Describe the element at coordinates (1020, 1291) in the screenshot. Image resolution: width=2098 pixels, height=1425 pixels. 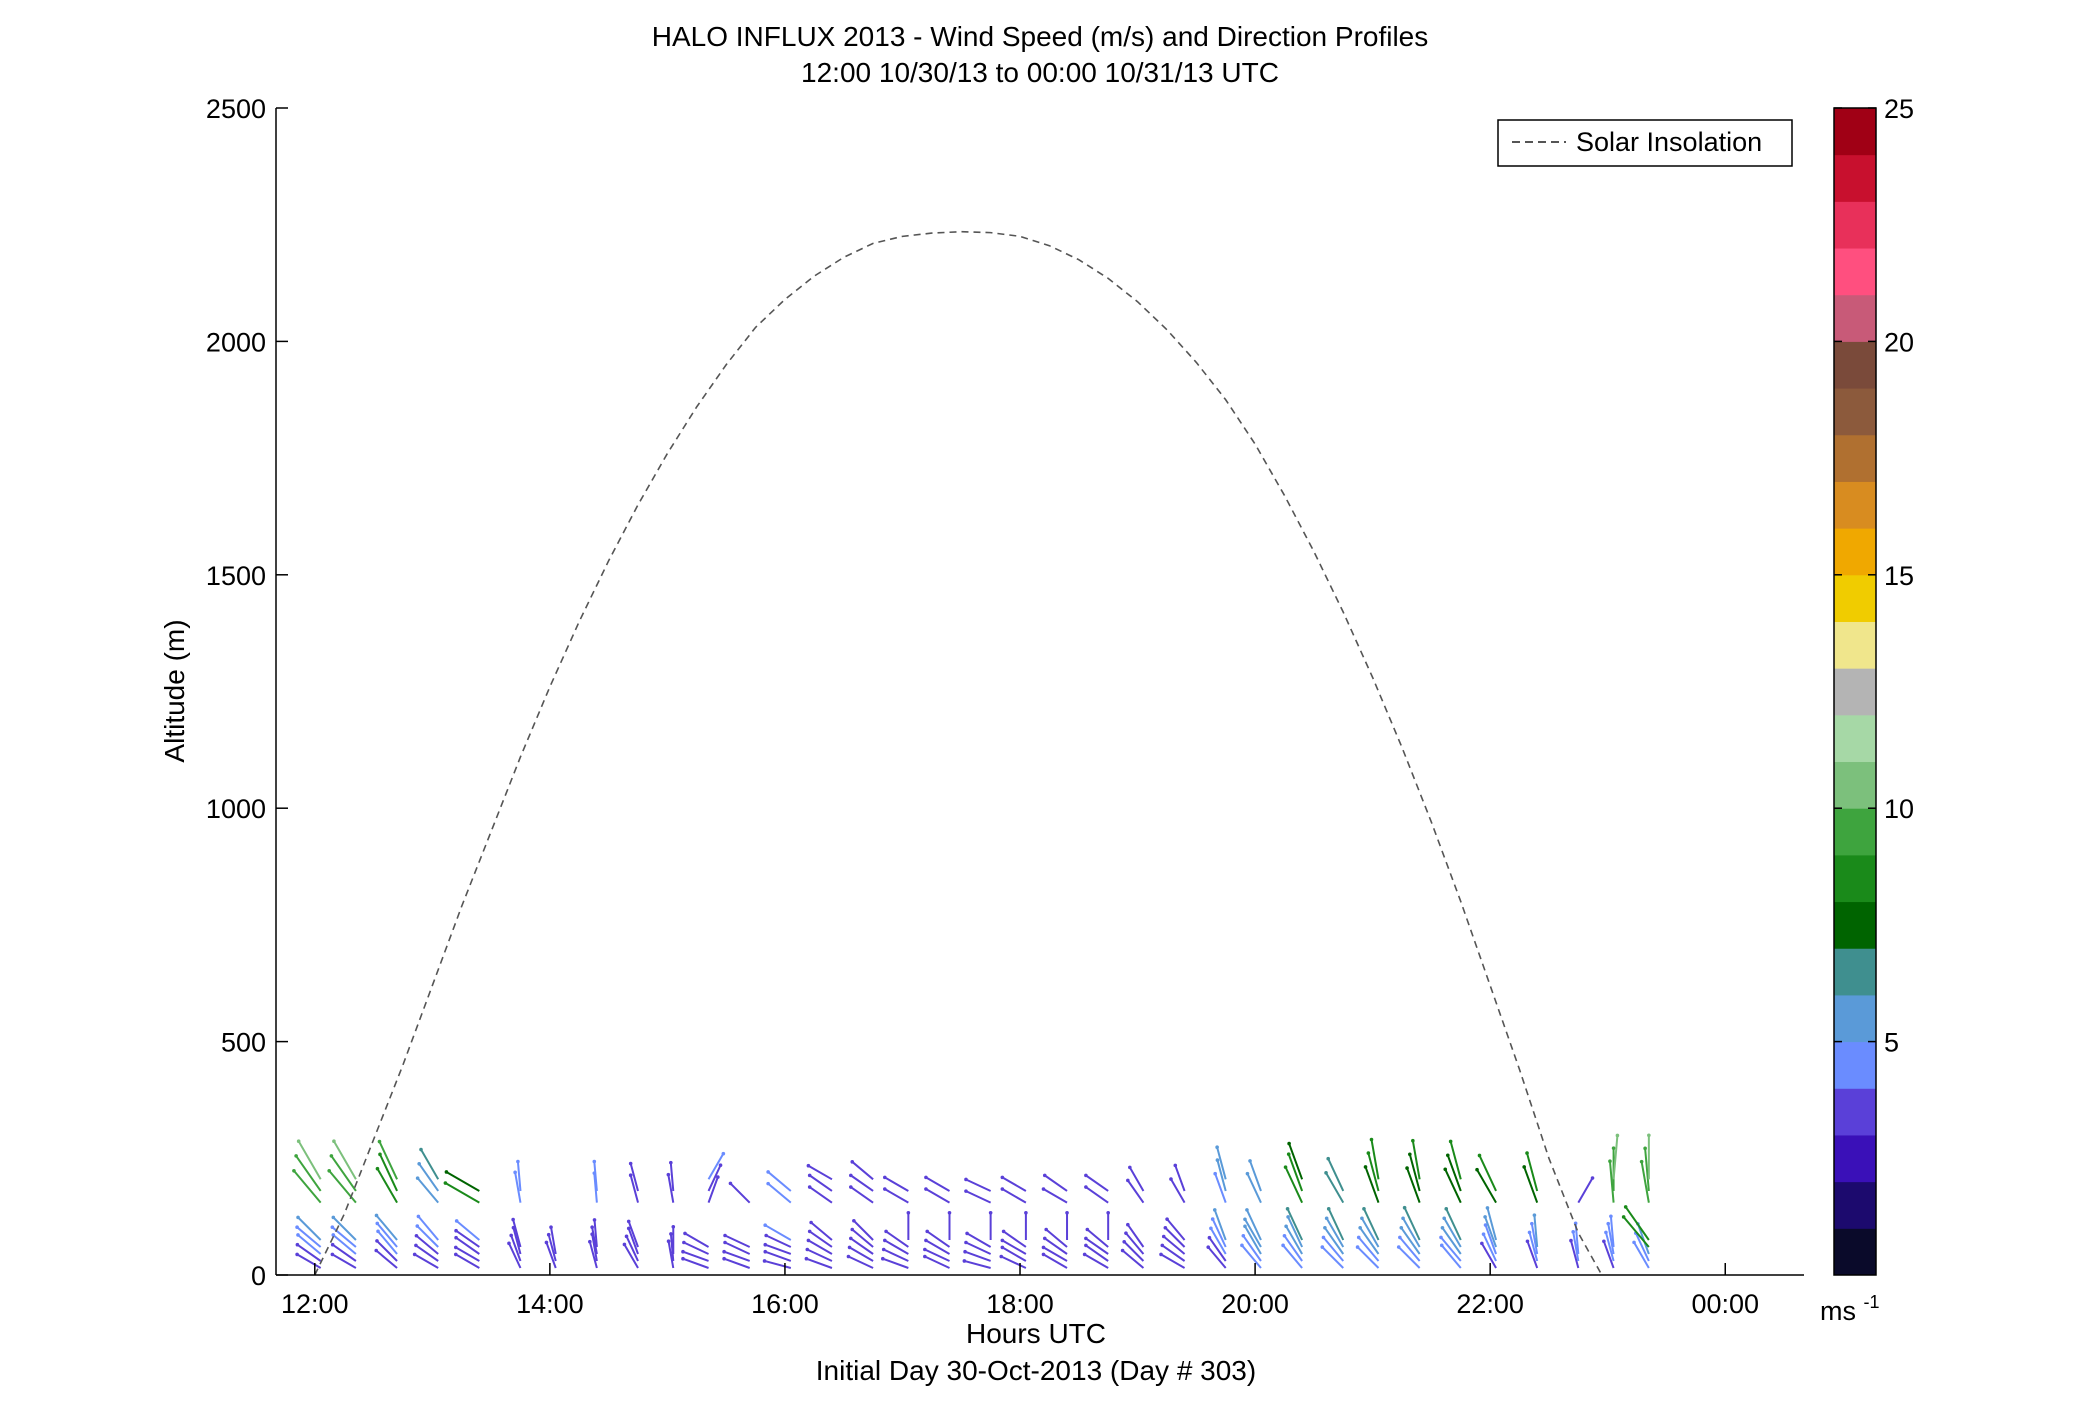
I see `x-ticks: 12:00 14:00 16:00 18:00 20:00 22:00 00:00` at that location.